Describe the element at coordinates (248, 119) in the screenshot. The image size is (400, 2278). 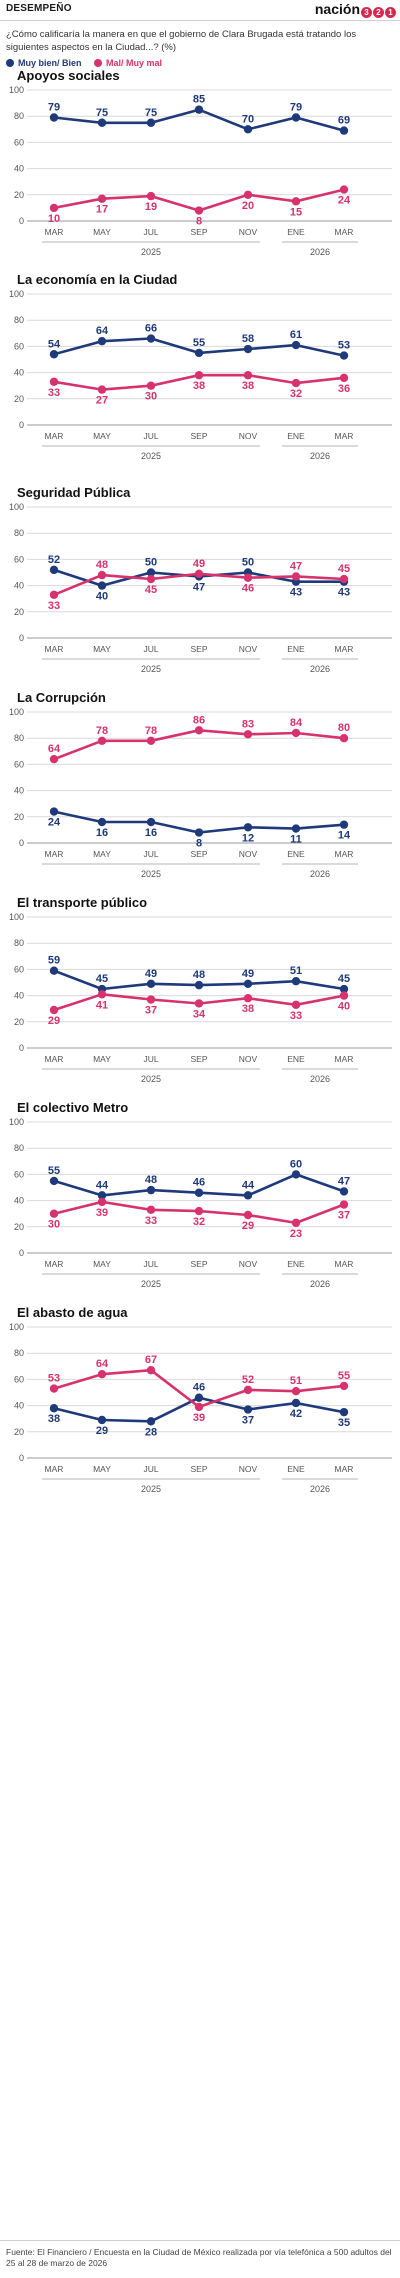
I see `data-label: 70` at that location.